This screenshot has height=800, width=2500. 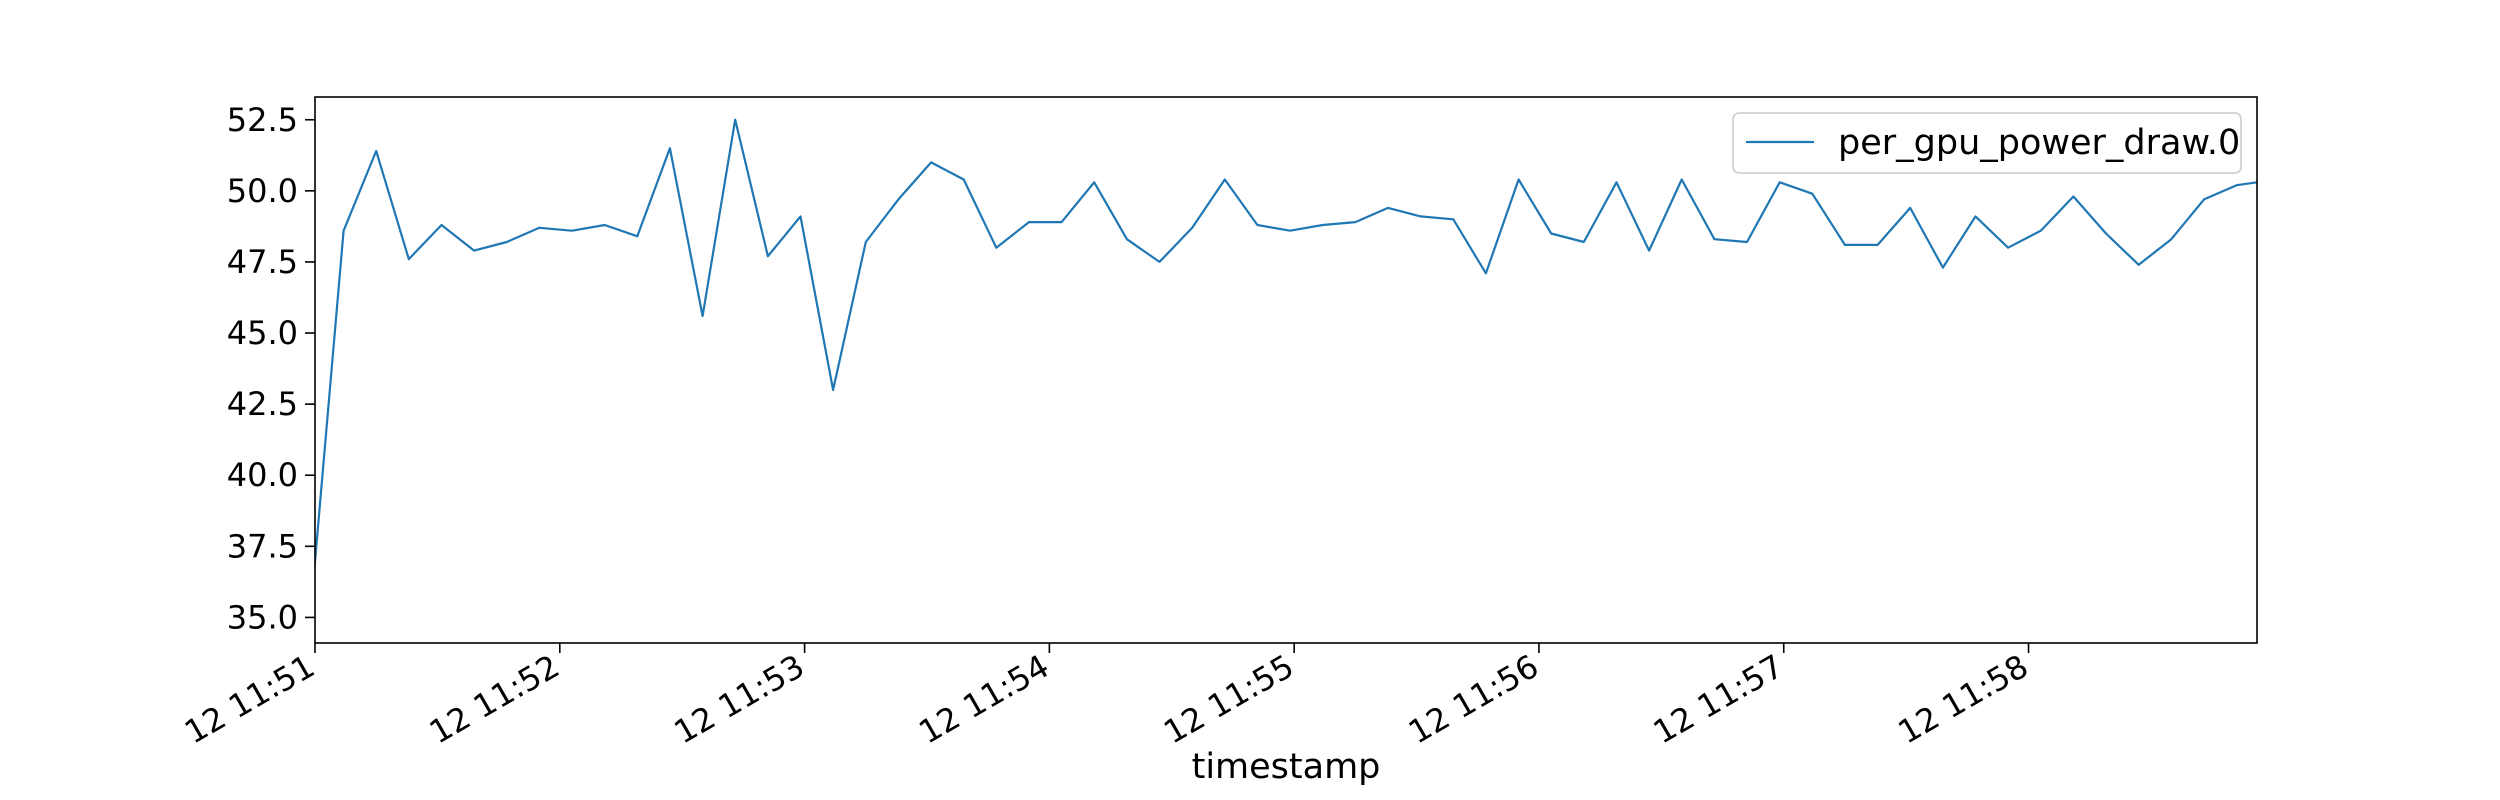 I want to click on y-tick-label: 50.0, so click(x=262, y=191).